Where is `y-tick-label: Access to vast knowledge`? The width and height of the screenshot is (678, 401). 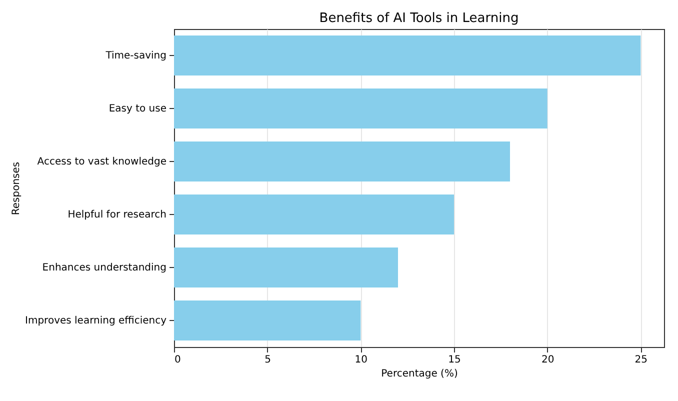
y-tick-label: Access to vast knowledge is located at coordinates (101, 162).